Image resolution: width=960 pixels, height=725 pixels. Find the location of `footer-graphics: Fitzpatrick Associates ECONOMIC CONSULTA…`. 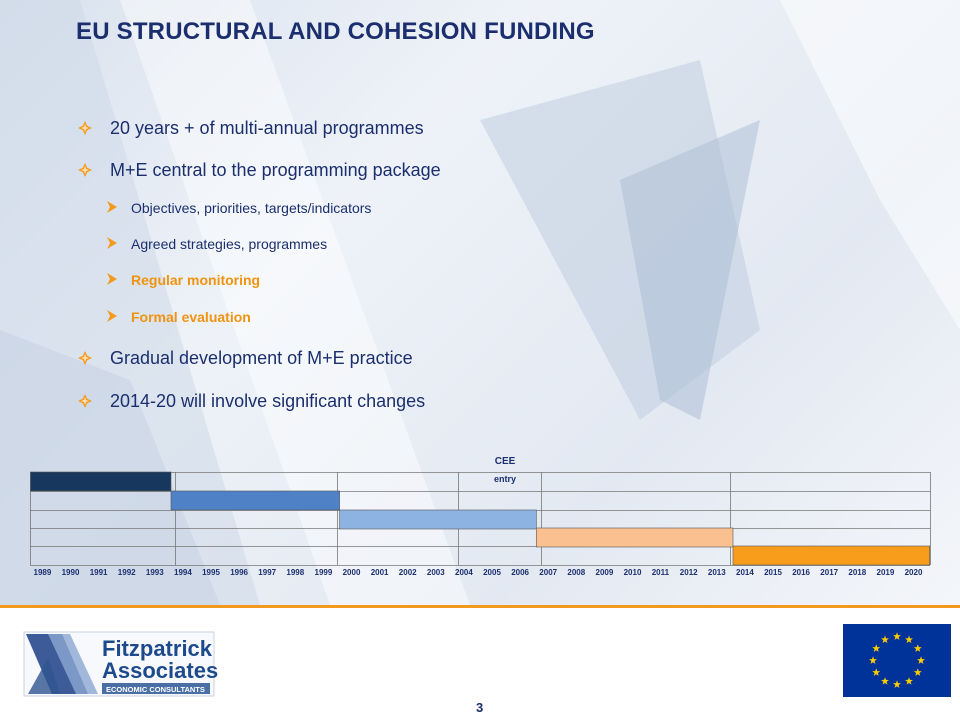

footer-graphics: Fitzpatrick Associates ECONOMIC CONSULTA… is located at coordinates (487, 660).